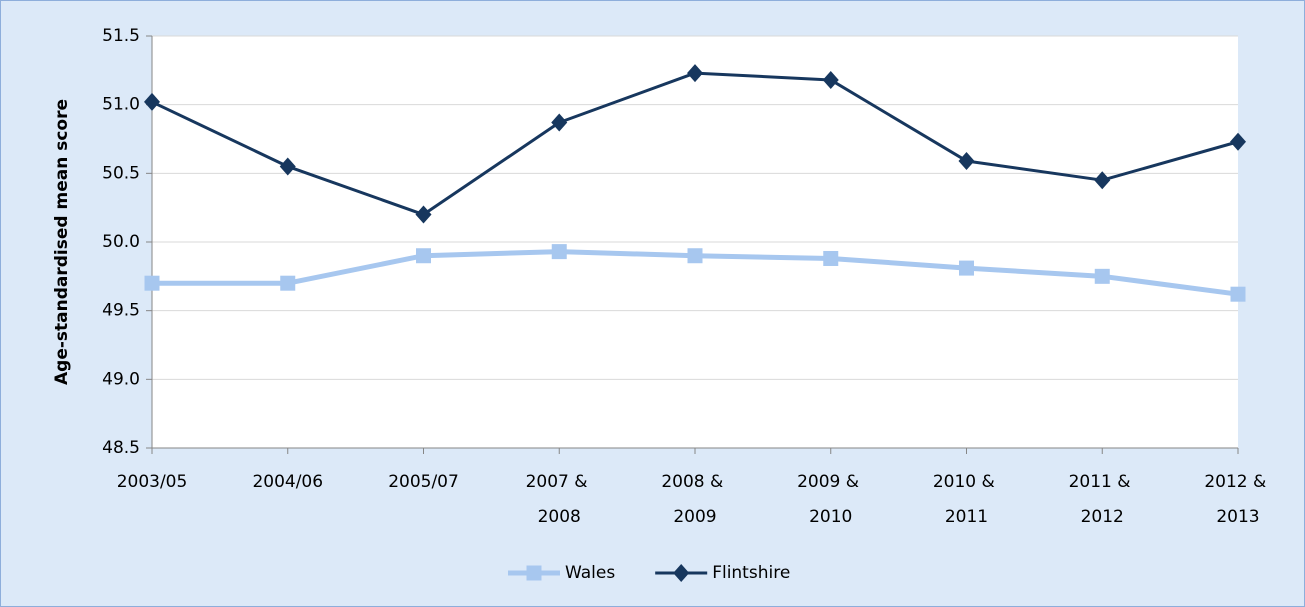  What do you see at coordinates (121, 448) in the screenshot?
I see `y-tick-label: 48.5` at bounding box center [121, 448].